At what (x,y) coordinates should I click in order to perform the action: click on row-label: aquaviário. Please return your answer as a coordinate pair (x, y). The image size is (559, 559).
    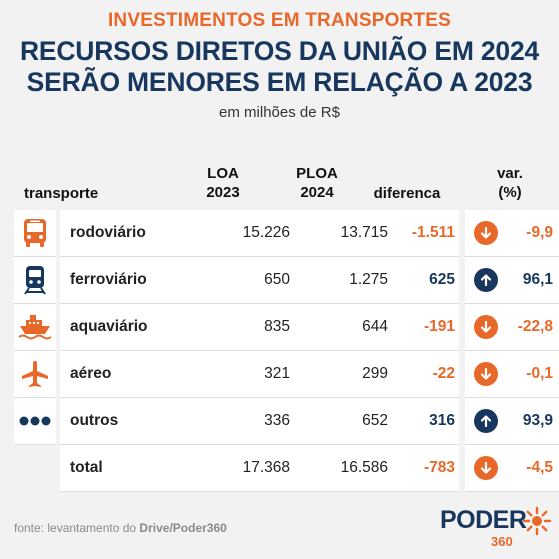
    Looking at the image, I should click on (109, 326).